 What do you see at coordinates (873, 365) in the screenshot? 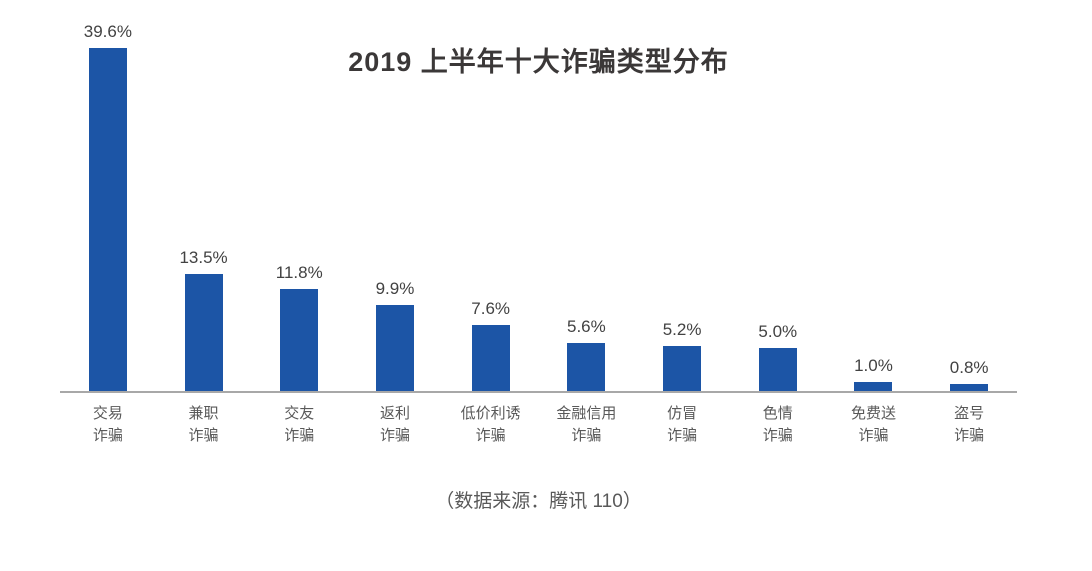
I see `bar-value-label: 1.0%` at bounding box center [873, 365].